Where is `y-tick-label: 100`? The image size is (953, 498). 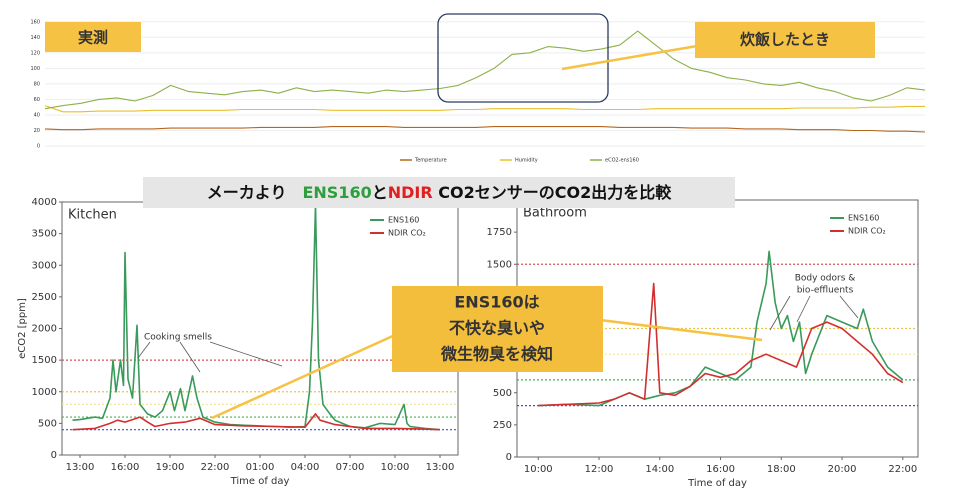 y-tick-label: 100 is located at coordinates (35, 69).